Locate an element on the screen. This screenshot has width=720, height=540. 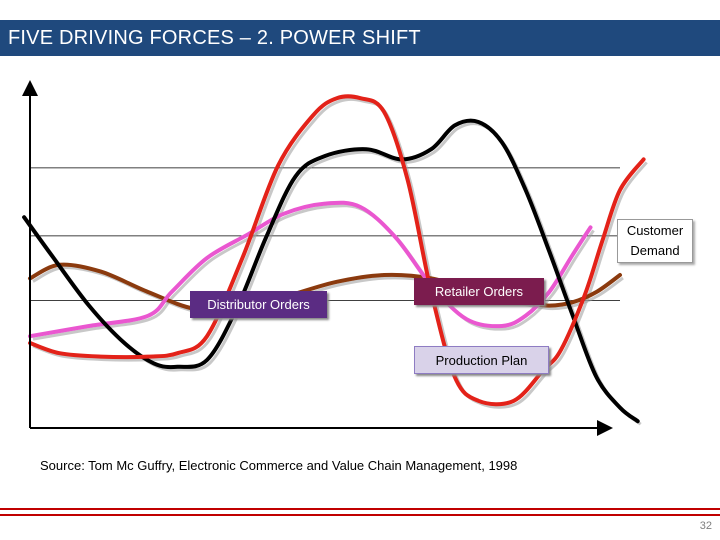
label-distributor-orders: Distributor Orders is located at coordinates (258, 304).